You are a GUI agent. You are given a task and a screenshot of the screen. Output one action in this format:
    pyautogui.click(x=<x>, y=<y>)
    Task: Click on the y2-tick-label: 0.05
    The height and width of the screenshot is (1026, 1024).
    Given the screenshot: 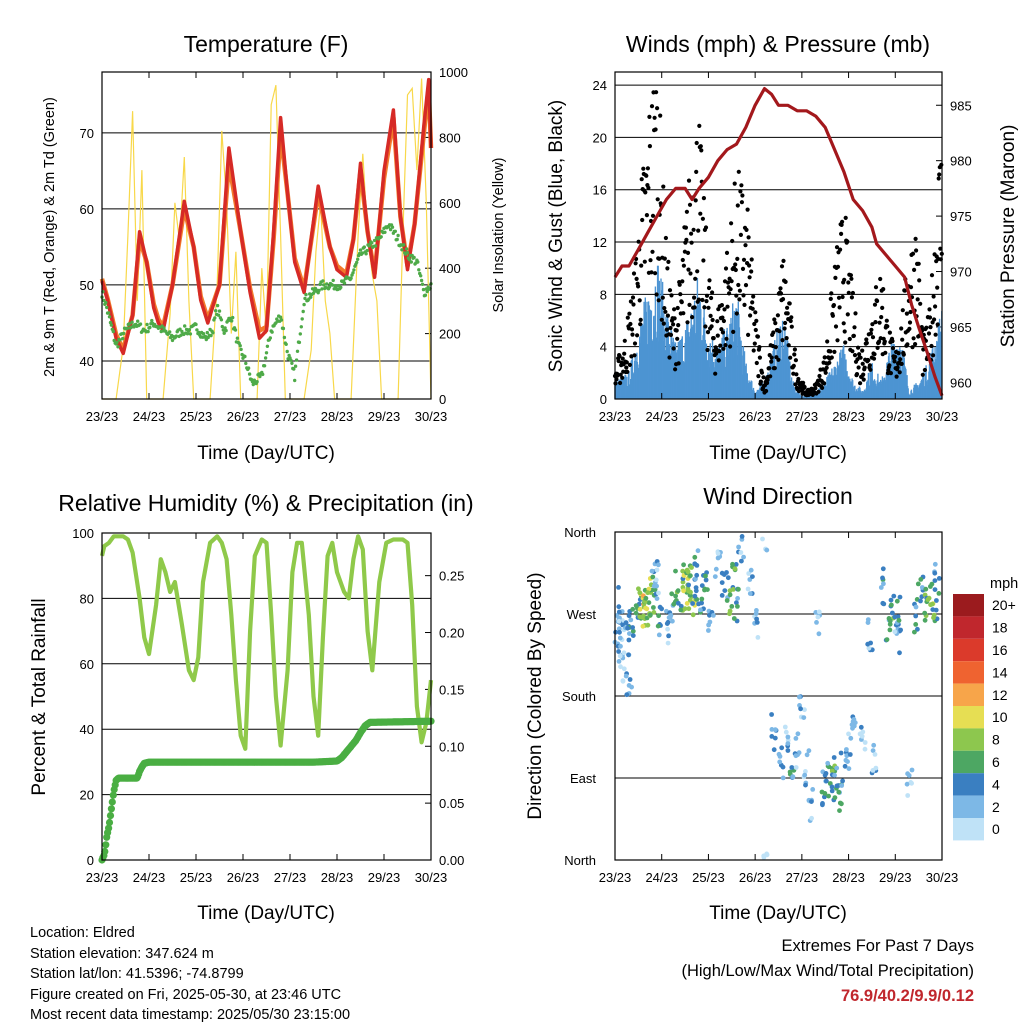 What is the action you would take?
    pyautogui.click(x=451, y=803)
    